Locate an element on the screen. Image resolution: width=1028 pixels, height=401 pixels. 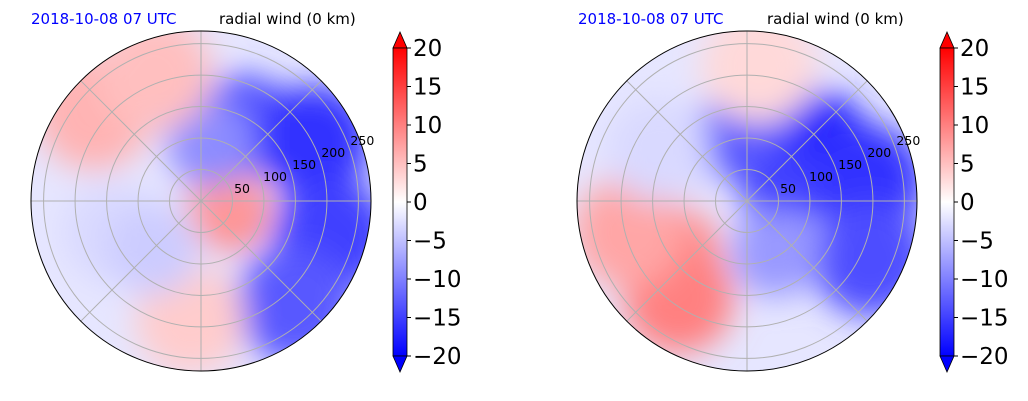
colorbar-left: 20 15 10 5 0 −5 −10 −15 −20 is located at coordinates (427, 202).